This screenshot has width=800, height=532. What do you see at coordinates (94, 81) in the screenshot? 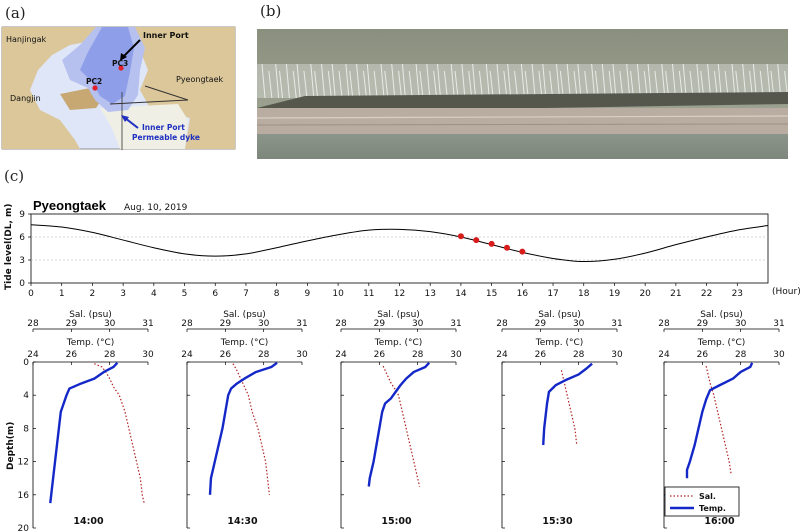
I see `map-label-pc2: PC2` at bounding box center [94, 81].